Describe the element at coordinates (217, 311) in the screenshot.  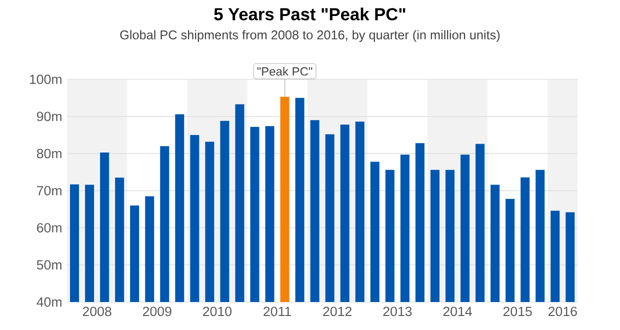
I see `x-tick-label: 2010` at that location.